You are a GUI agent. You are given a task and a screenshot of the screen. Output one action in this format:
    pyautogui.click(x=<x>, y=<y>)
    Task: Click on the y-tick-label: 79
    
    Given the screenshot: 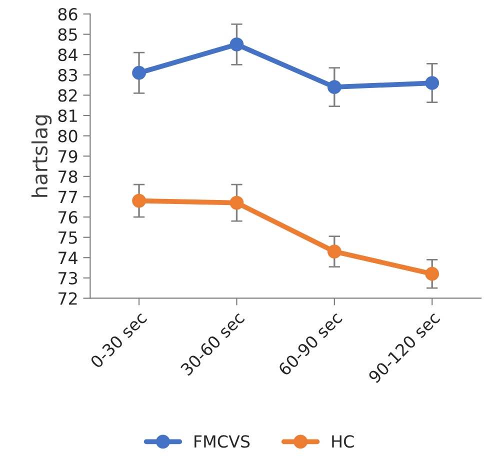 What is the action you would take?
    pyautogui.click(x=68, y=156)
    